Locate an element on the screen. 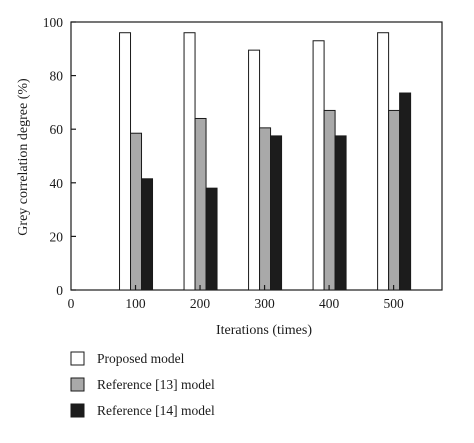  x-tick-label: 100 is located at coordinates (135, 303).